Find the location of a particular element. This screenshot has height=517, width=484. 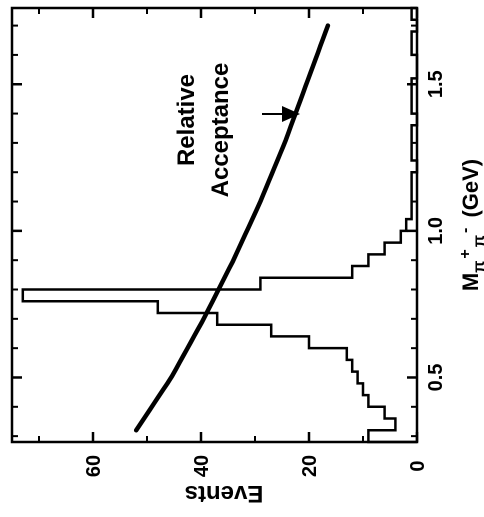

x-axis-label-unit: (GeV) is located at coordinates (470, 191).